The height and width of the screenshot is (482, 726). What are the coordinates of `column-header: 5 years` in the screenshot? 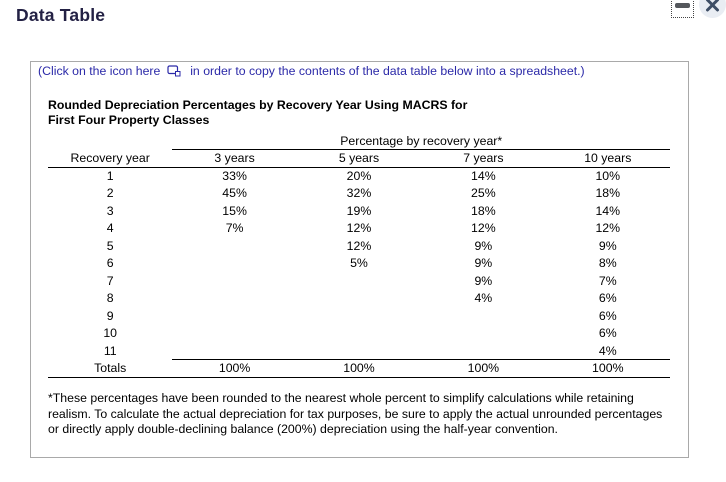 It's located at (359, 158).